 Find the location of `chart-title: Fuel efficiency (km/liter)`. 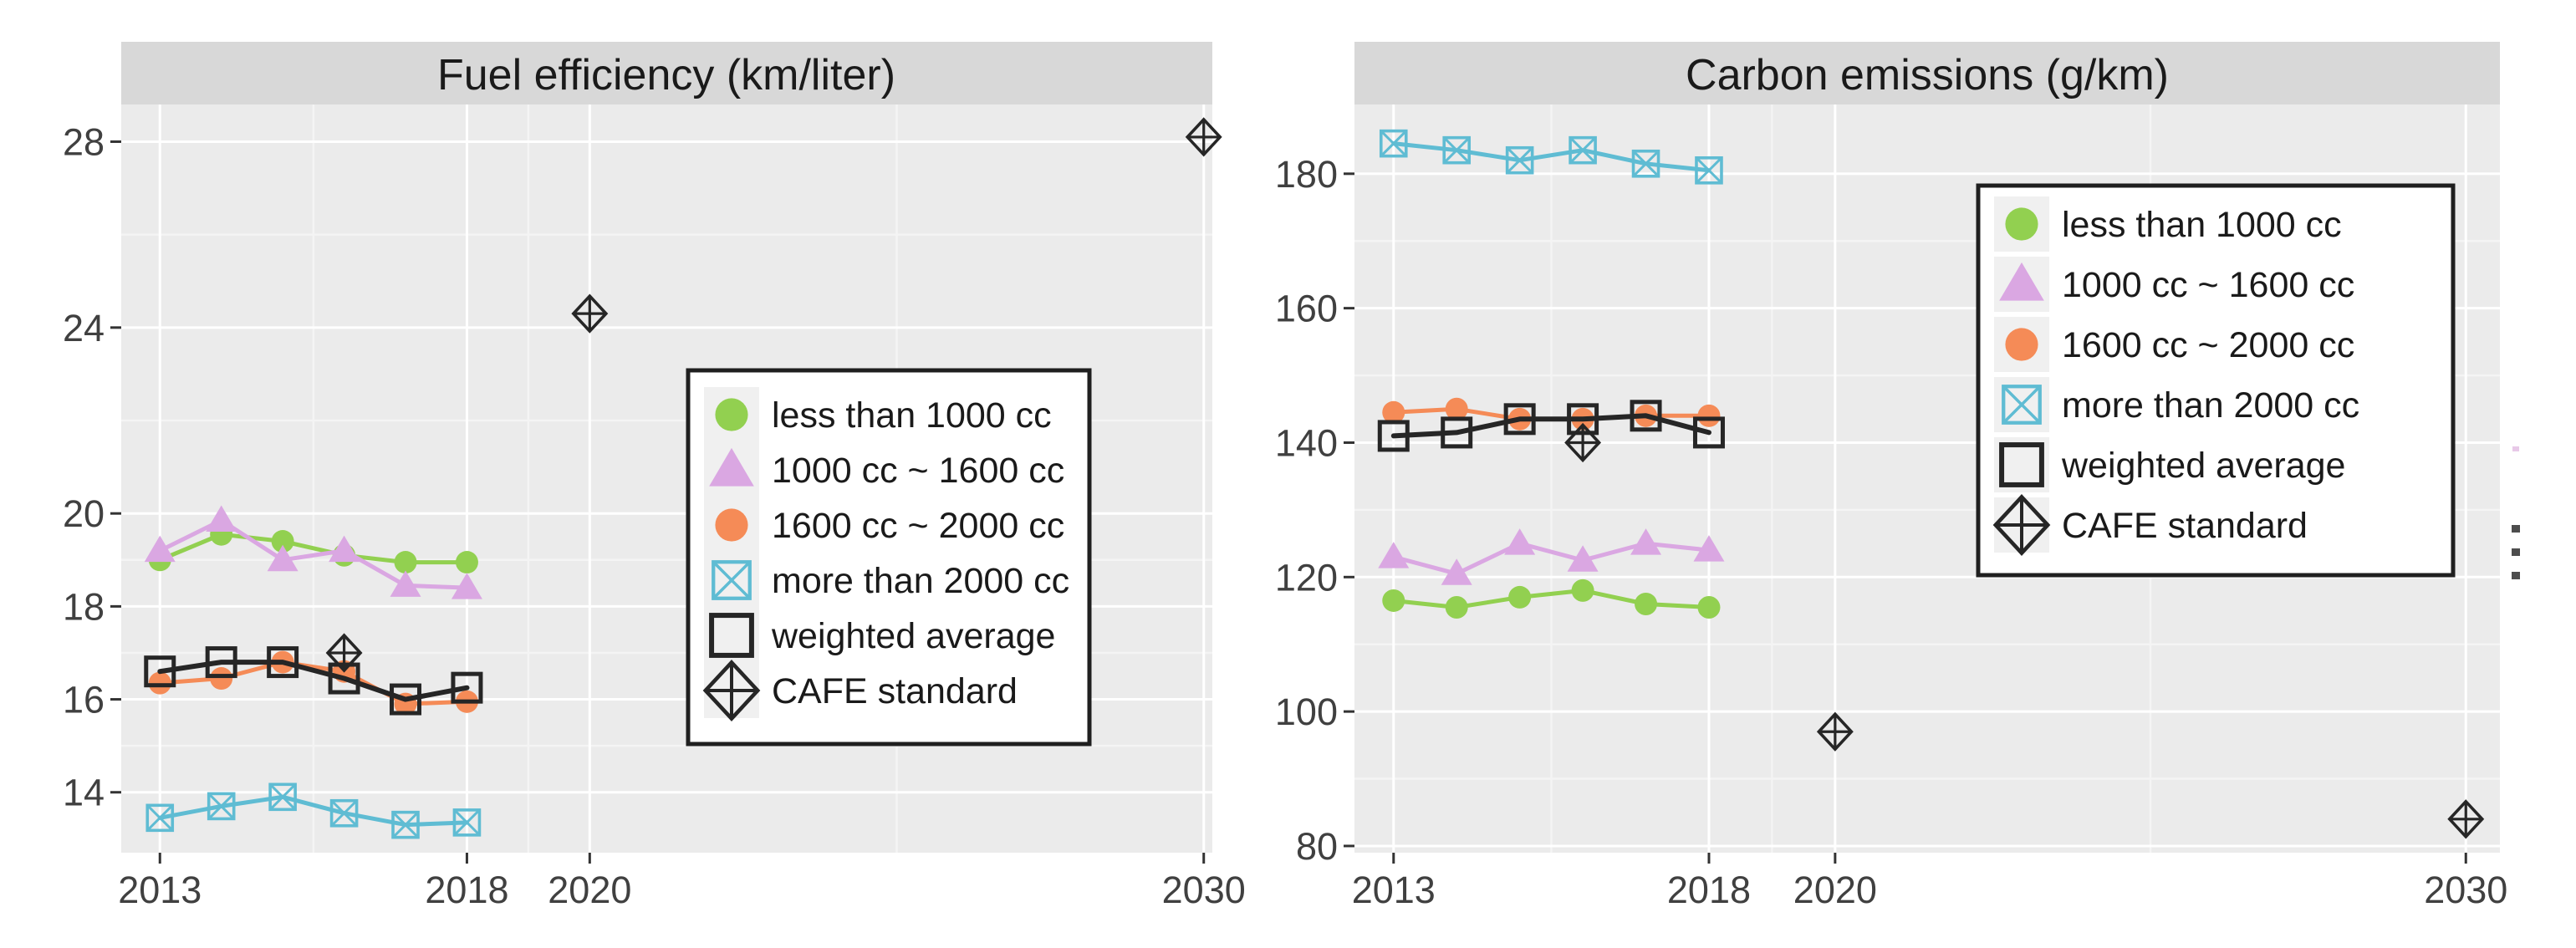

chart-title: Fuel efficiency (km/liter) is located at coordinates (666, 75).